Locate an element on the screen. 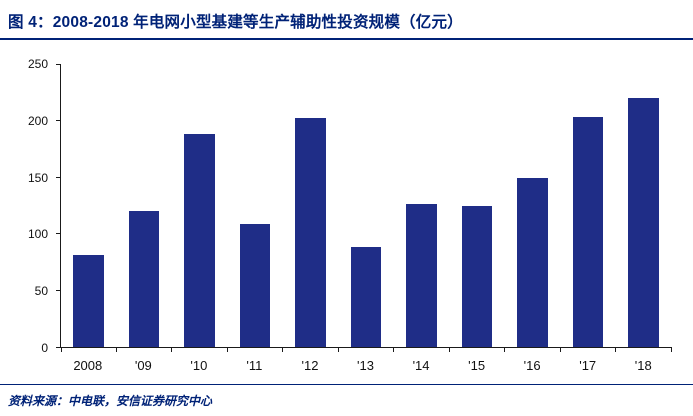  figure-title: 图 4：2008-2018 年电网小型基建等生产辅助性投资规模（亿元） is located at coordinates (235, 22).